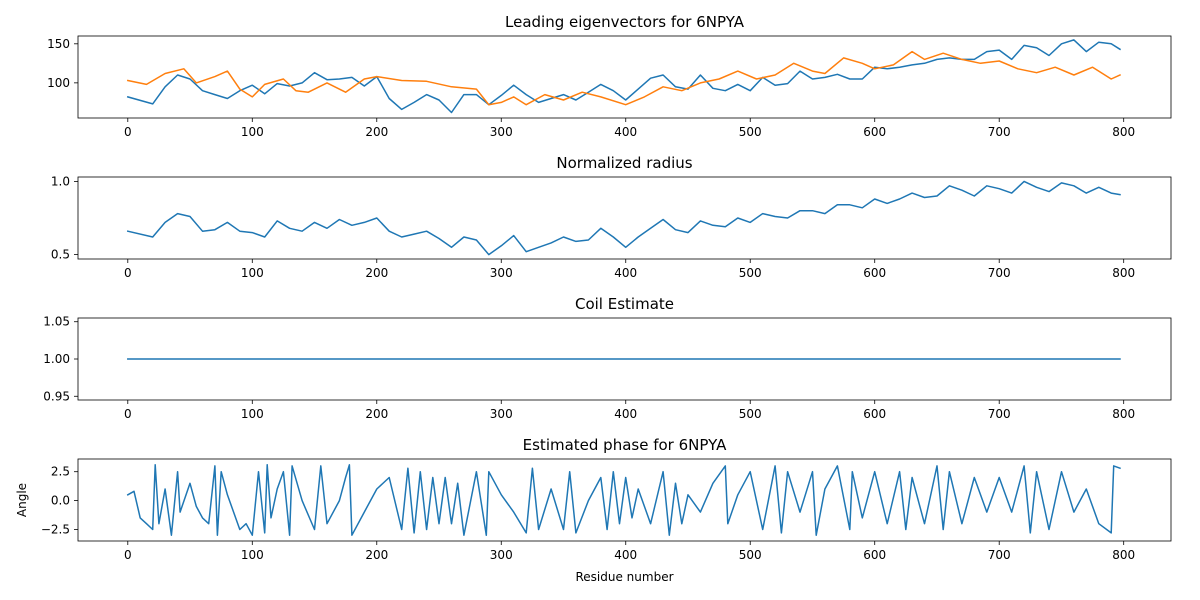  Describe the element at coordinates (625, 445) in the screenshot. I see `chart-title: Estimated phase for 6NPYA` at that location.